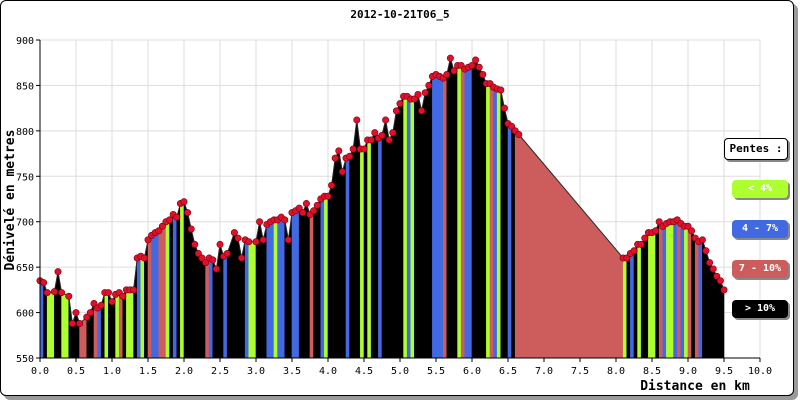 The height and width of the screenshot is (400, 800). Describe the element at coordinates (724, 371) in the screenshot. I see `x-tick-label: 9.5` at that location.